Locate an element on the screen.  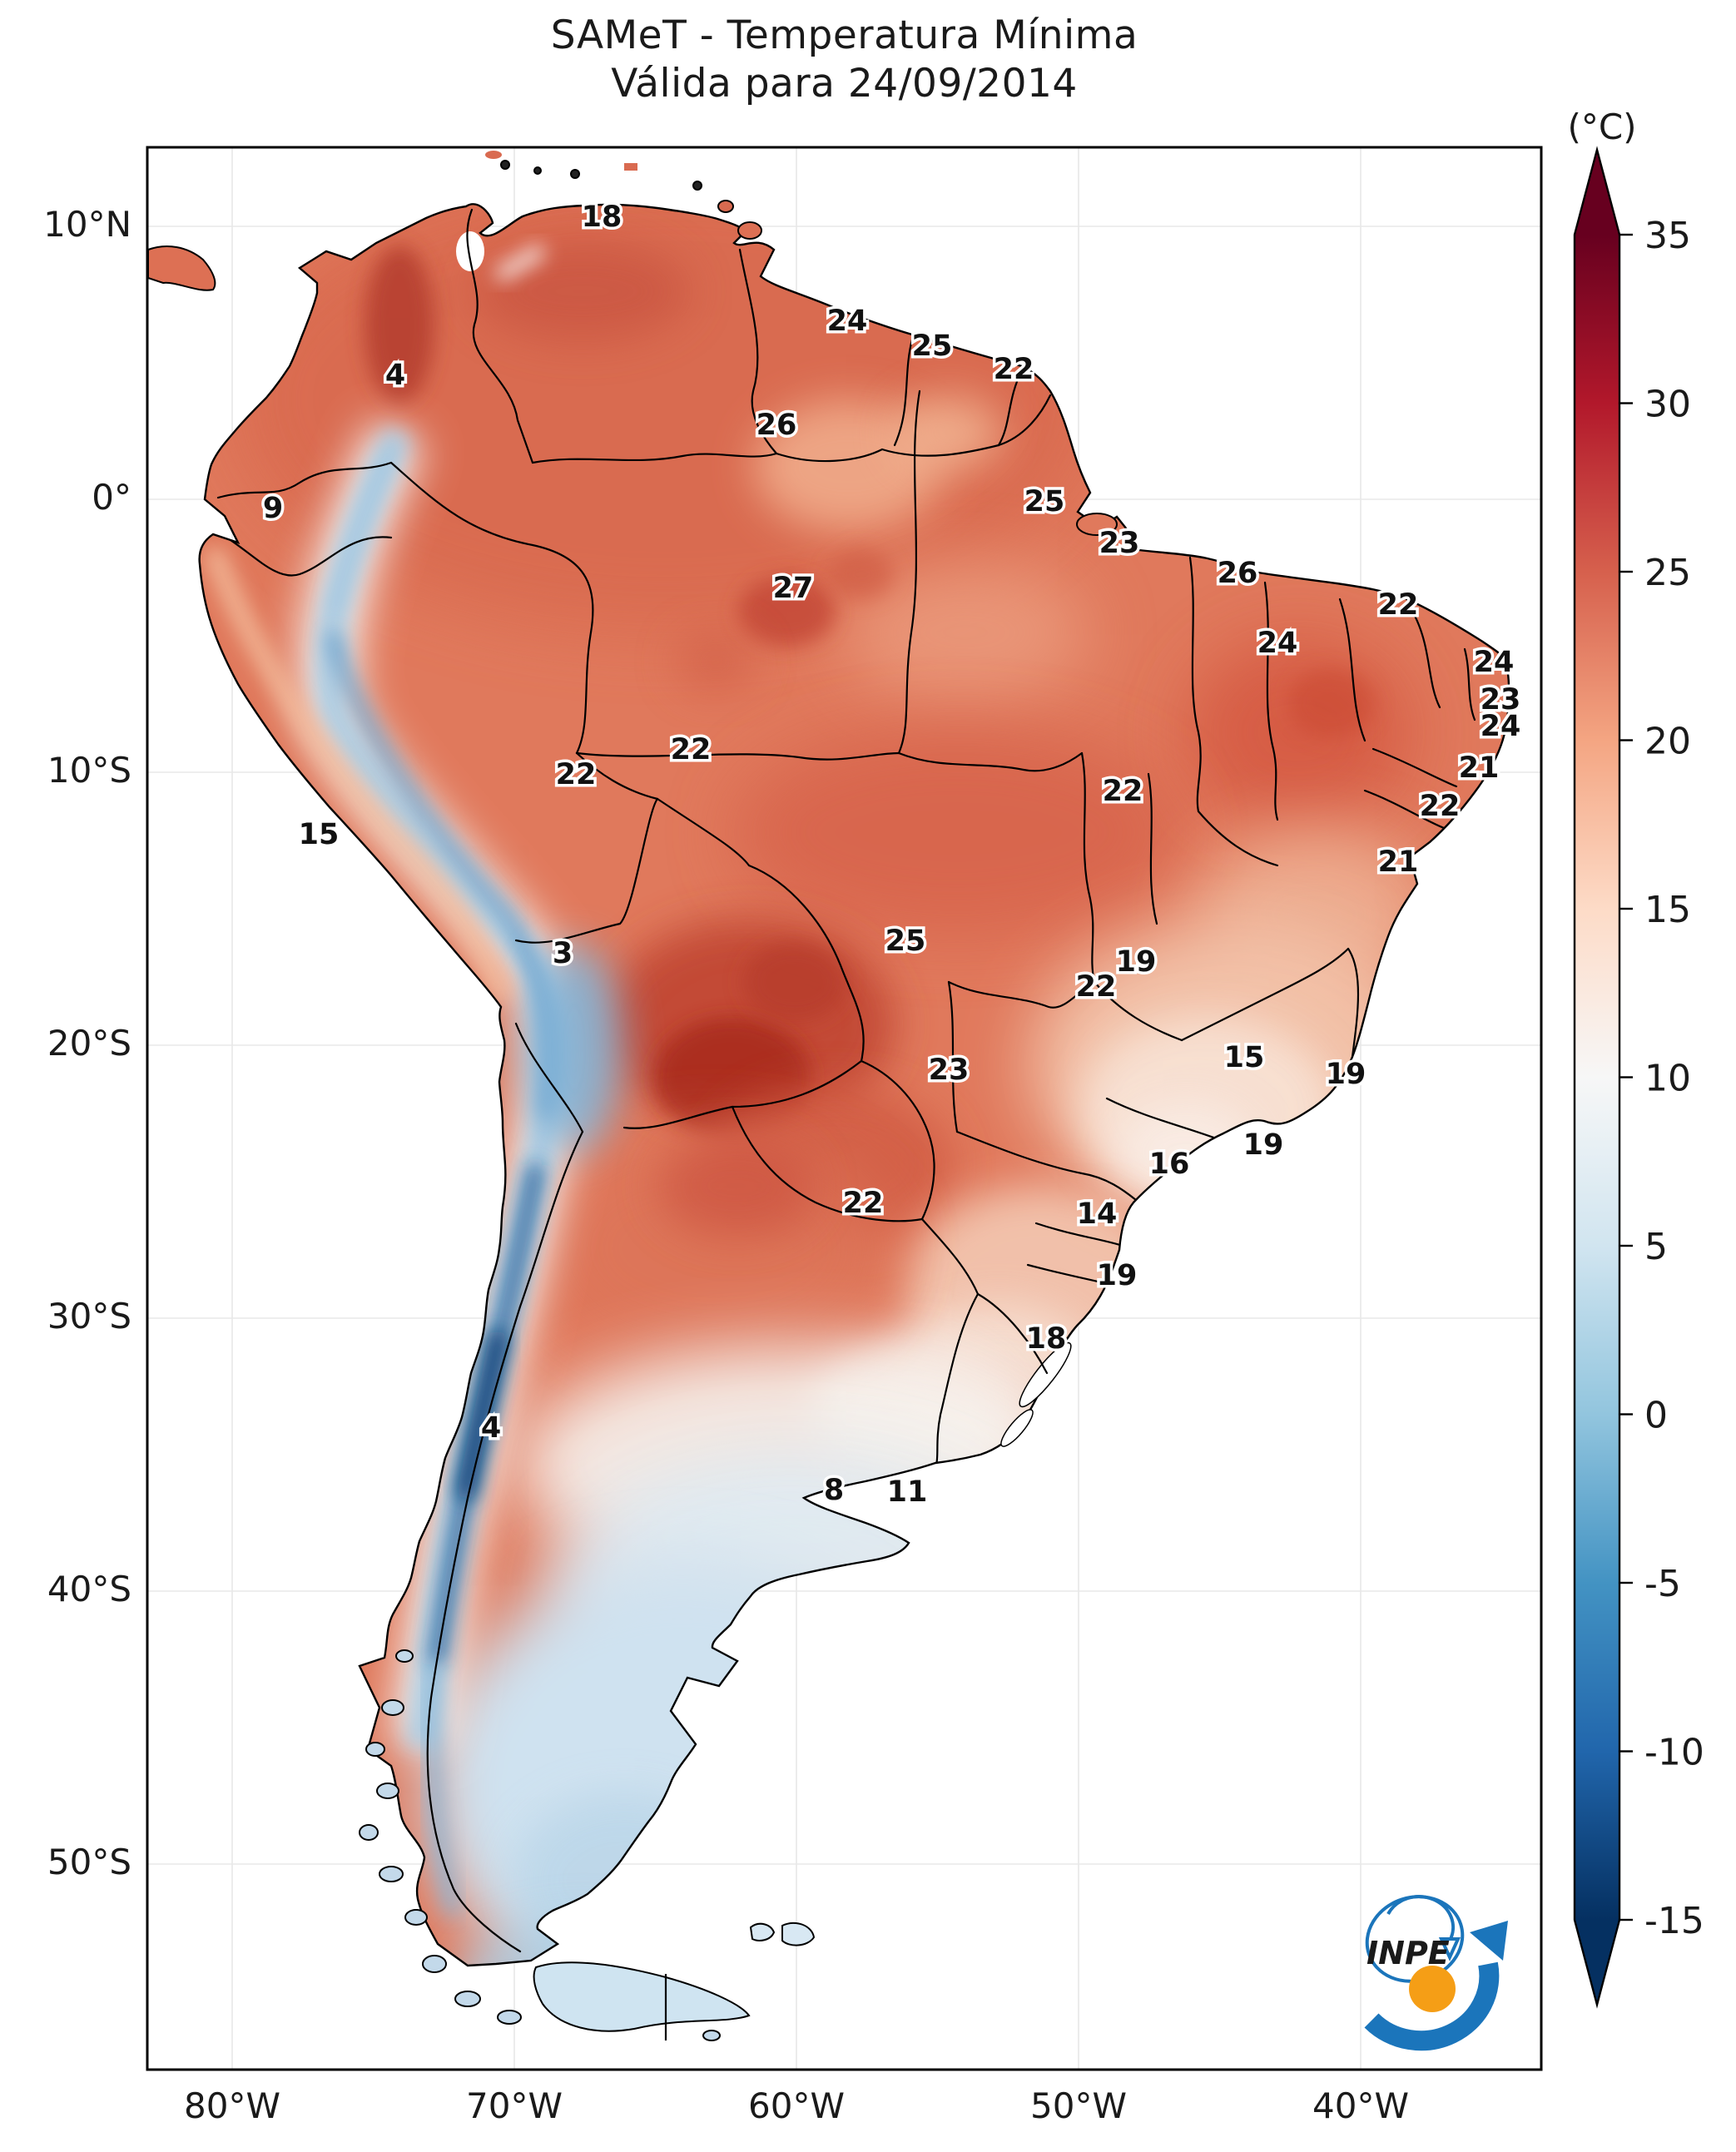
lat-tick-label: 10°S is located at coordinates (89, 770).